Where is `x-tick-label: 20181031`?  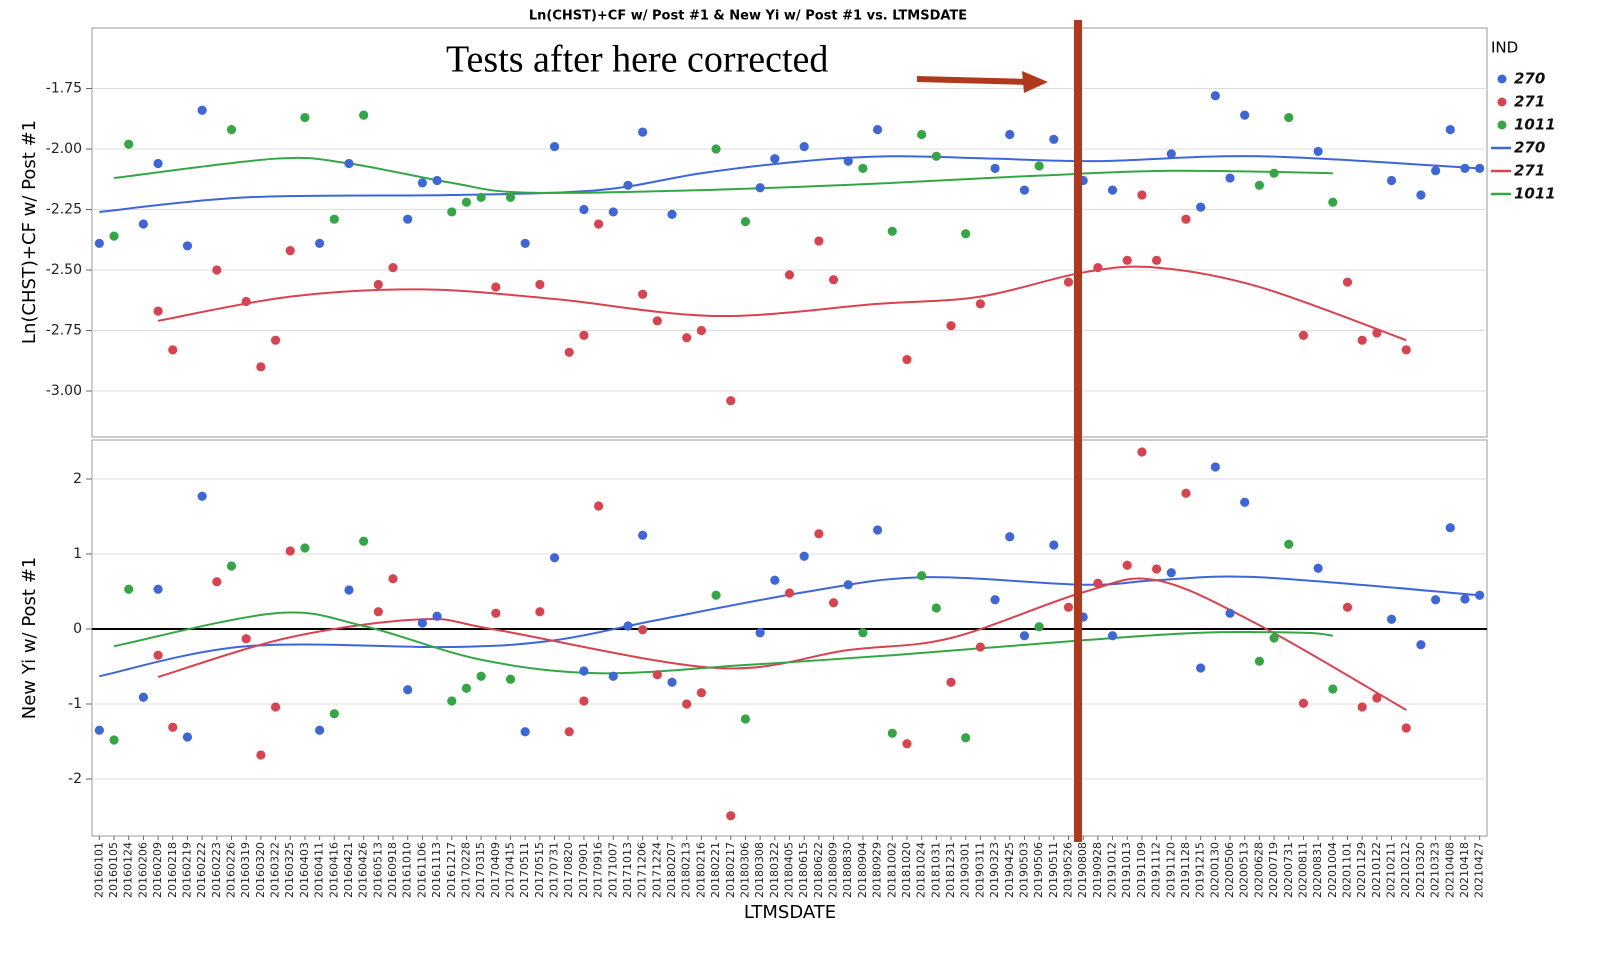 x-tick-label: 20181031 is located at coordinates (935, 870).